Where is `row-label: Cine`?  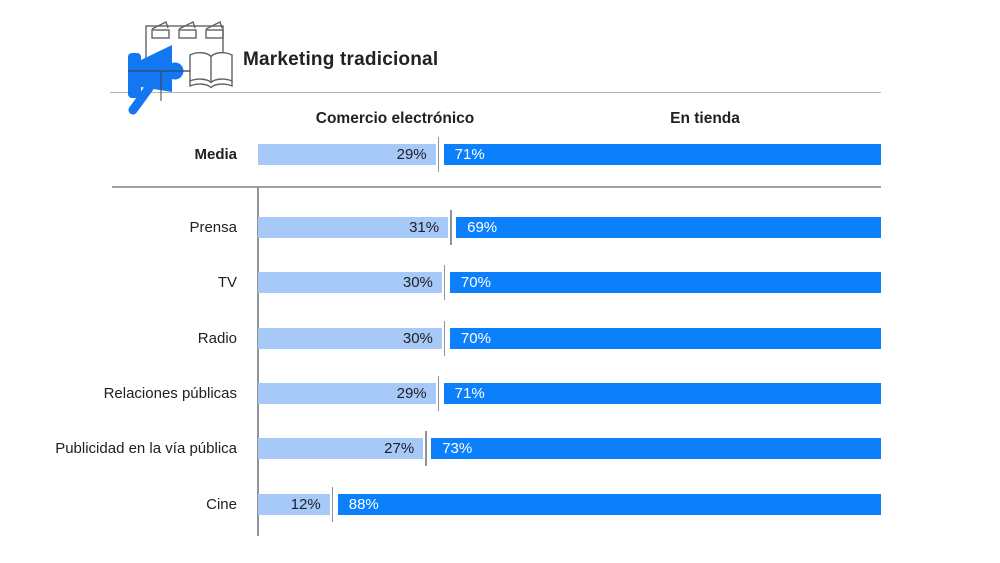 row-label: Cine is located at coordinates (221, 504).